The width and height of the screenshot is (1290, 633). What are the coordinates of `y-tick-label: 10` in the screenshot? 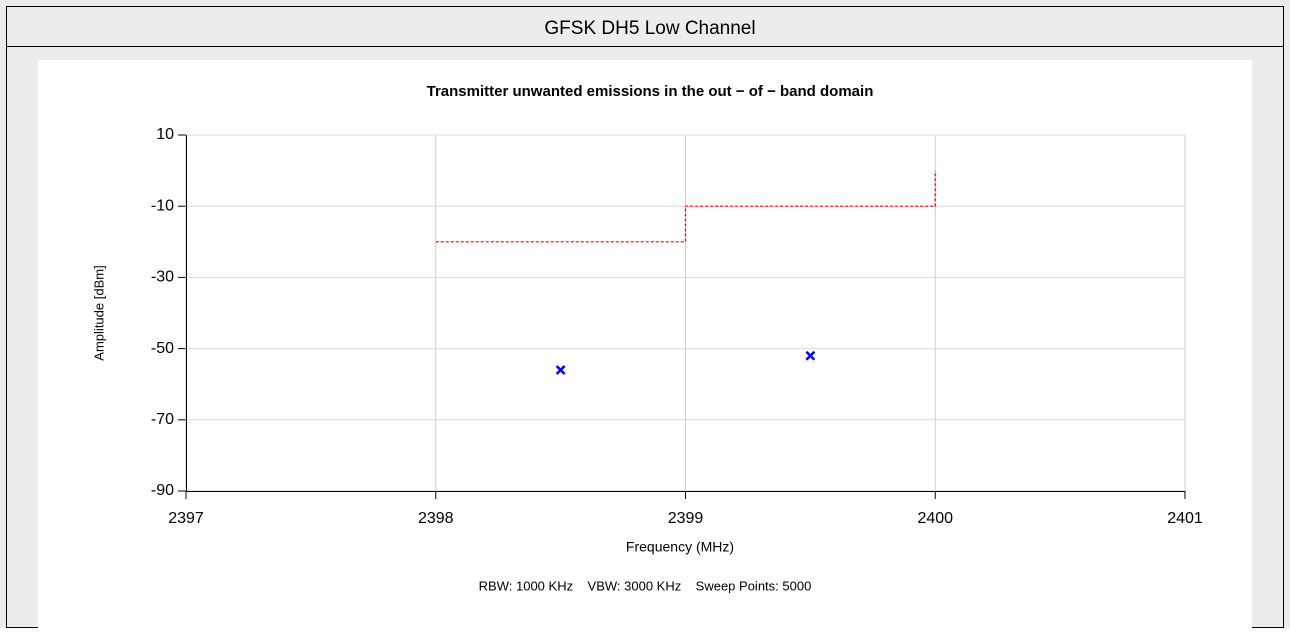 It's located at (165, 134).